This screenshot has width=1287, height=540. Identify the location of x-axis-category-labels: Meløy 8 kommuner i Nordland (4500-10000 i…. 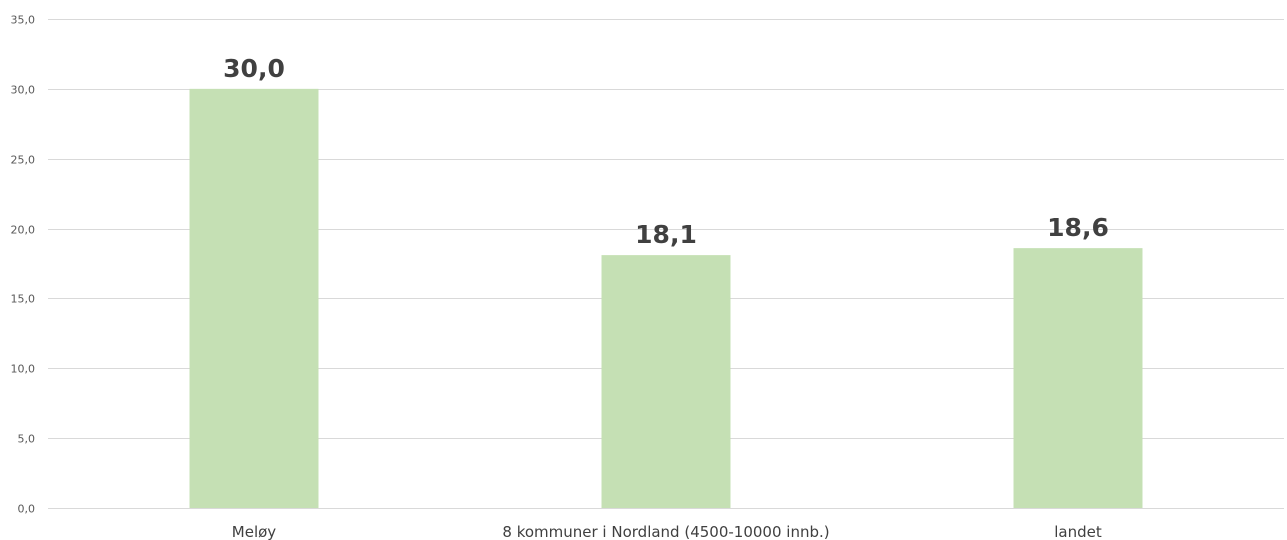
(667, 531).